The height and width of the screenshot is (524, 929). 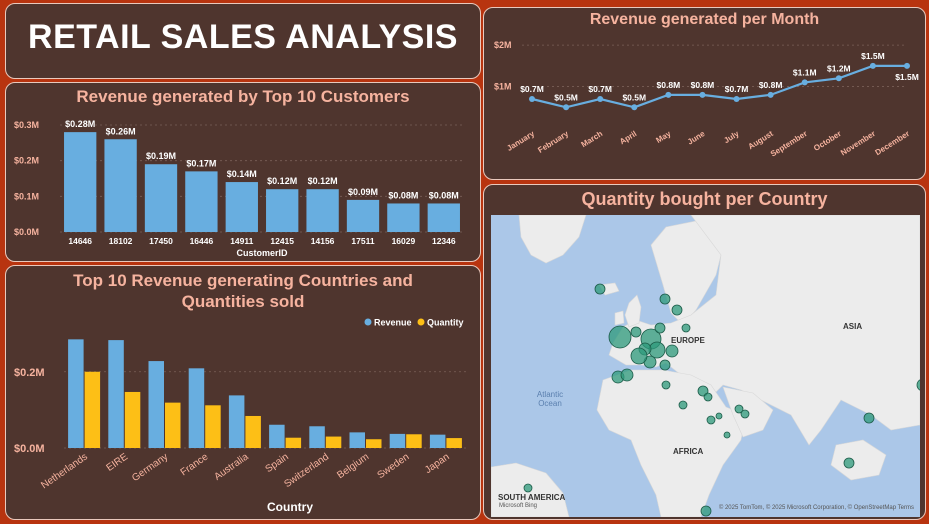 I want to click on x-tick-label: Belgium, so click(x=353, y=466).